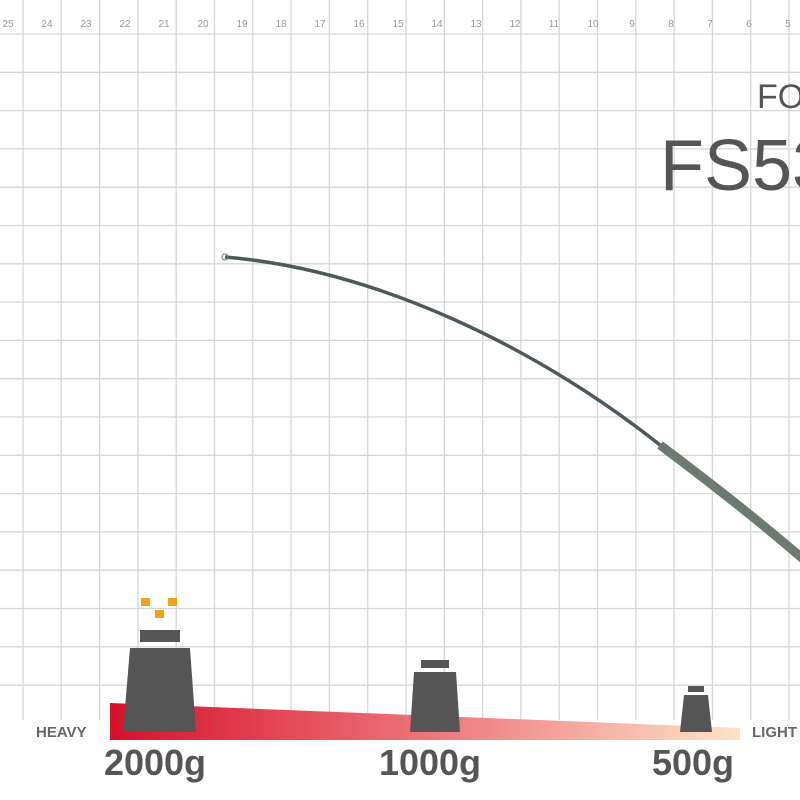 This screenshot has height=800, width=800. I want to click on selected-marker, so click(159, 608).